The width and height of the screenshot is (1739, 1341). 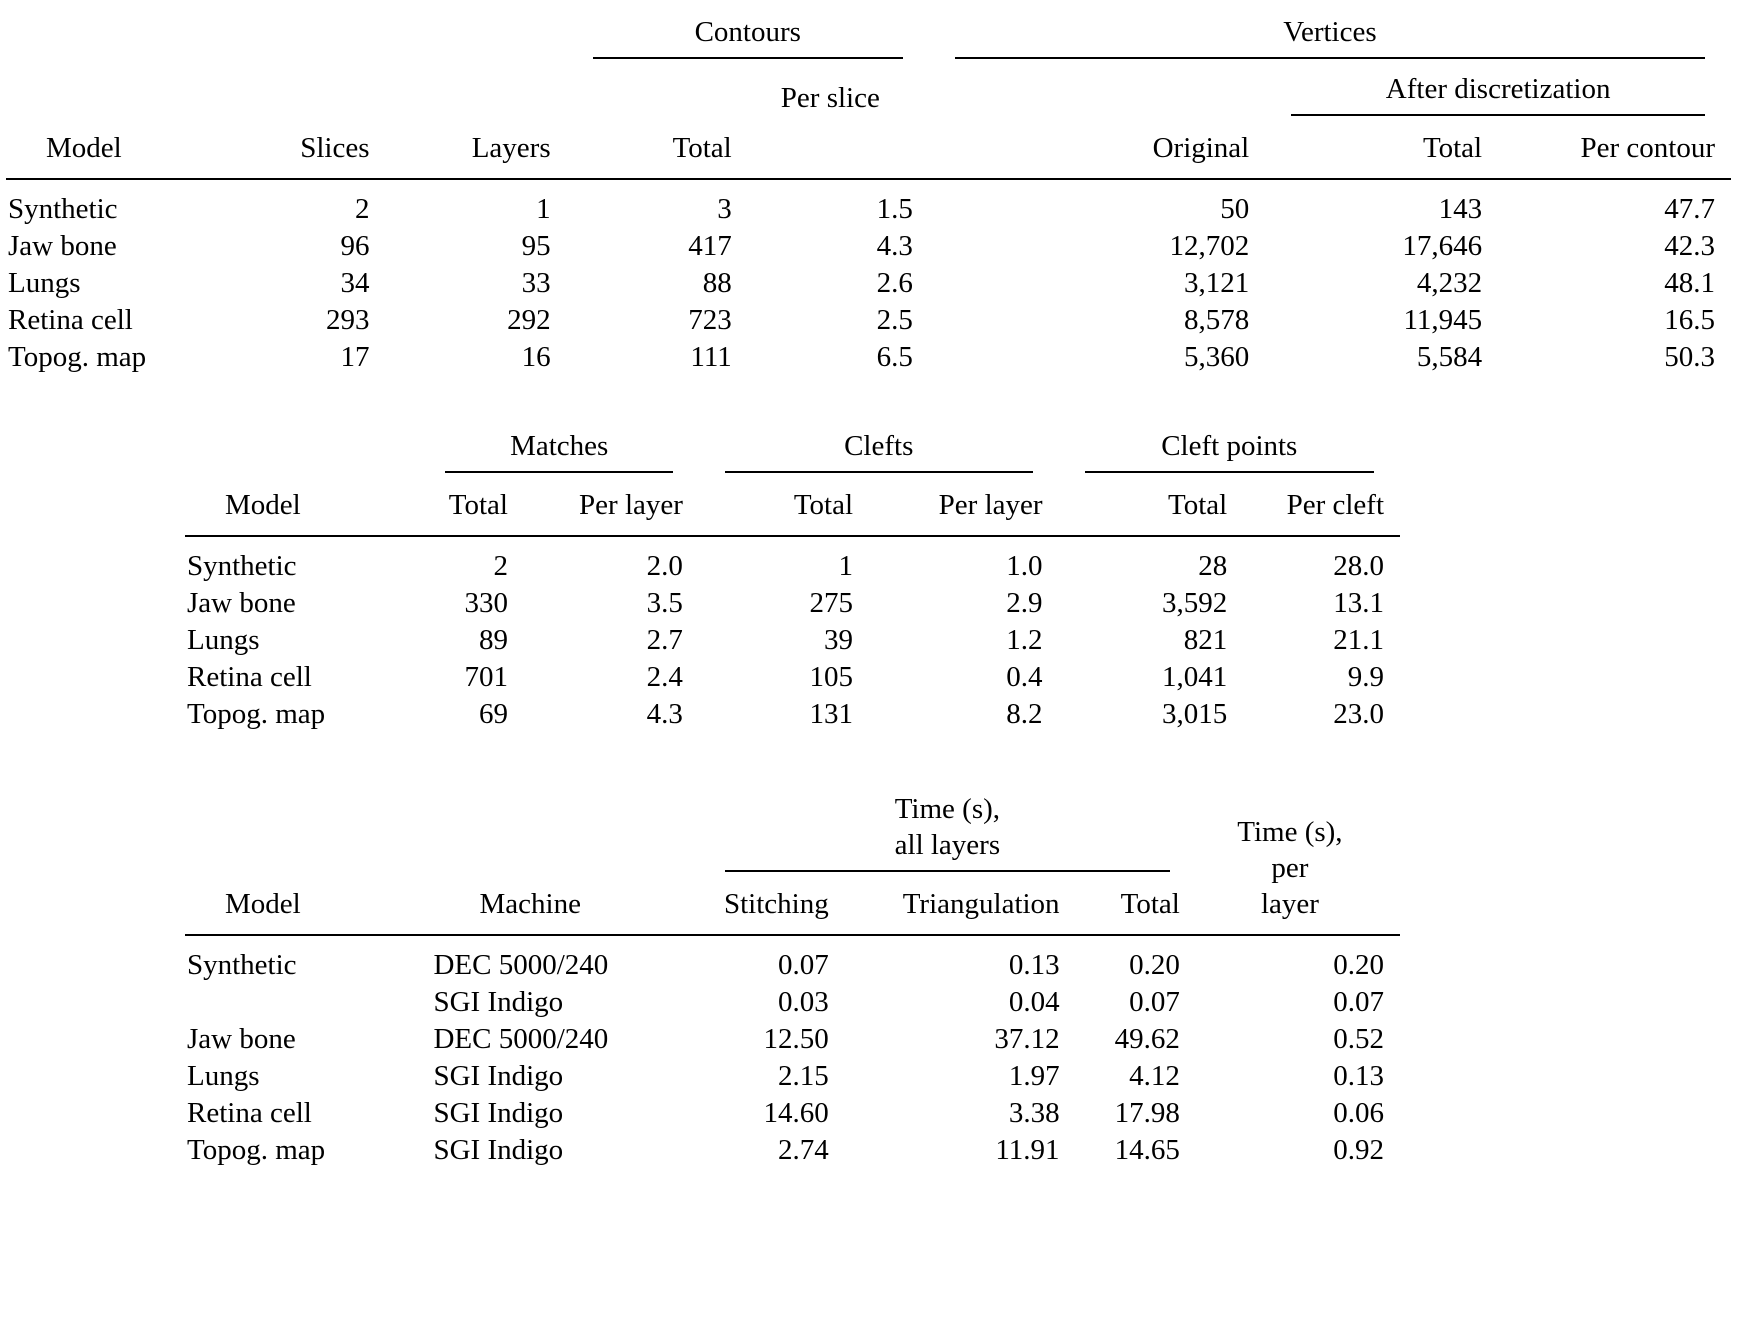 What do you see at coordinates (1460, 209) in the screenshot?
I see `table-cell: 143` at bounding box center [1460, 209].